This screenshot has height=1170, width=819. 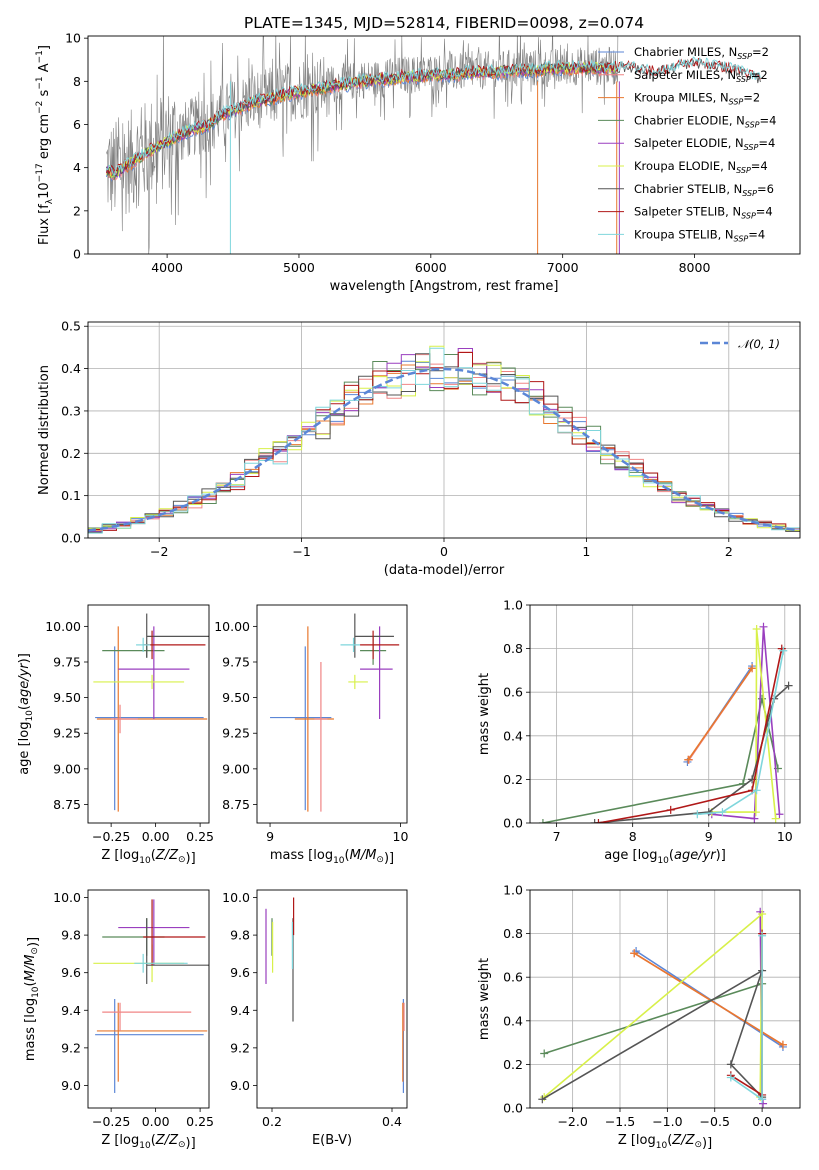 I want to click on spectrum-ytick-label: 4, so click(x=77, y=167).